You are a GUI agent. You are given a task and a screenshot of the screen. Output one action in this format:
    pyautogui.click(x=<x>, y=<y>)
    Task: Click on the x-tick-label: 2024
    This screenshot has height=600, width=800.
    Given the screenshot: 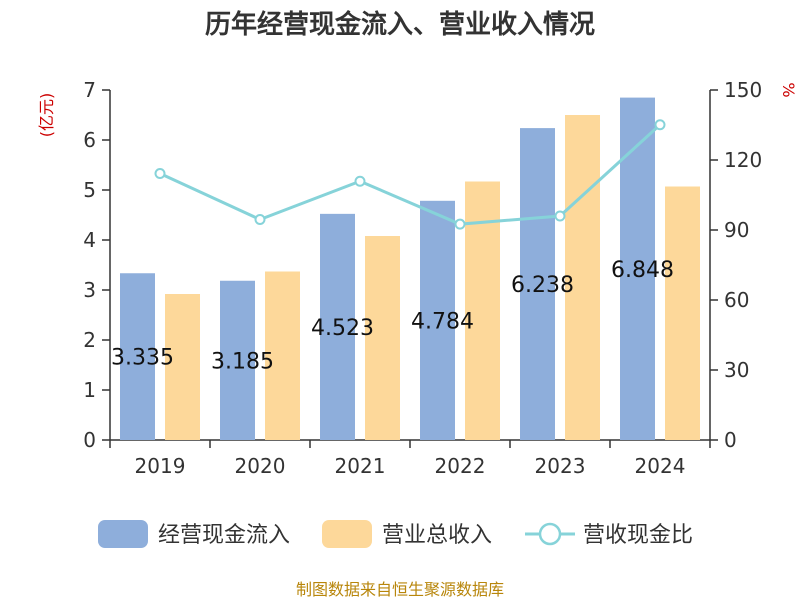 What is the action you would take?
    pyautogui.click(x=660, y=466)
    